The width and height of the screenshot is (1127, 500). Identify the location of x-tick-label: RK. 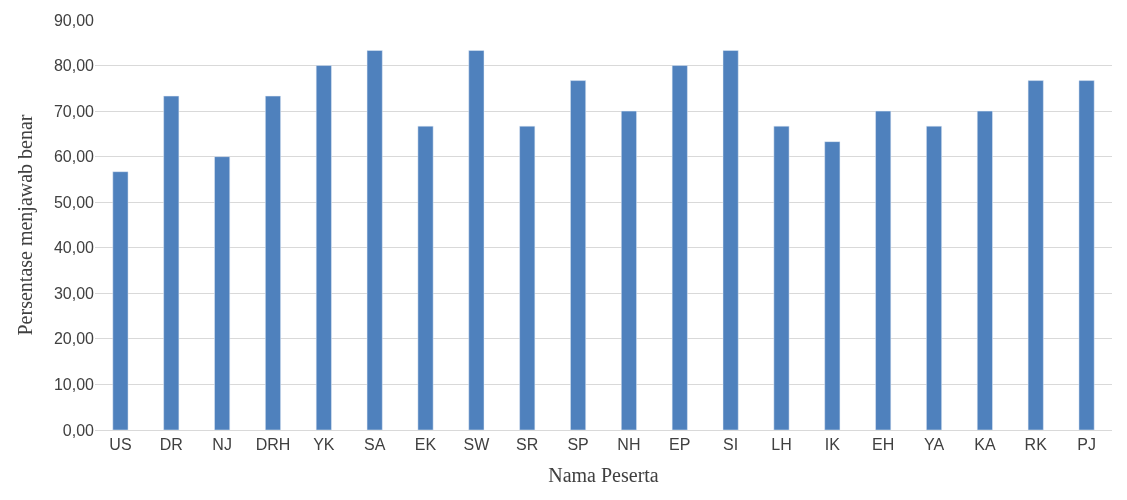
(1036, 445).